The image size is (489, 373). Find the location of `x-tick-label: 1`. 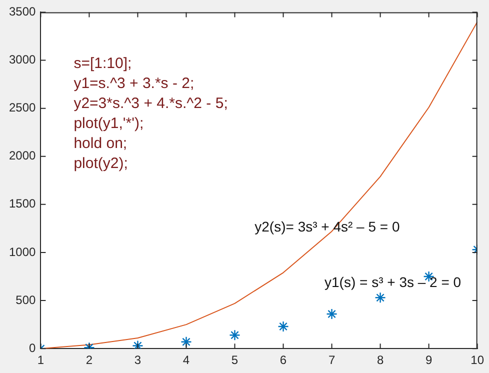

x-tick-label: 1 is located at coordinates (40, 360).